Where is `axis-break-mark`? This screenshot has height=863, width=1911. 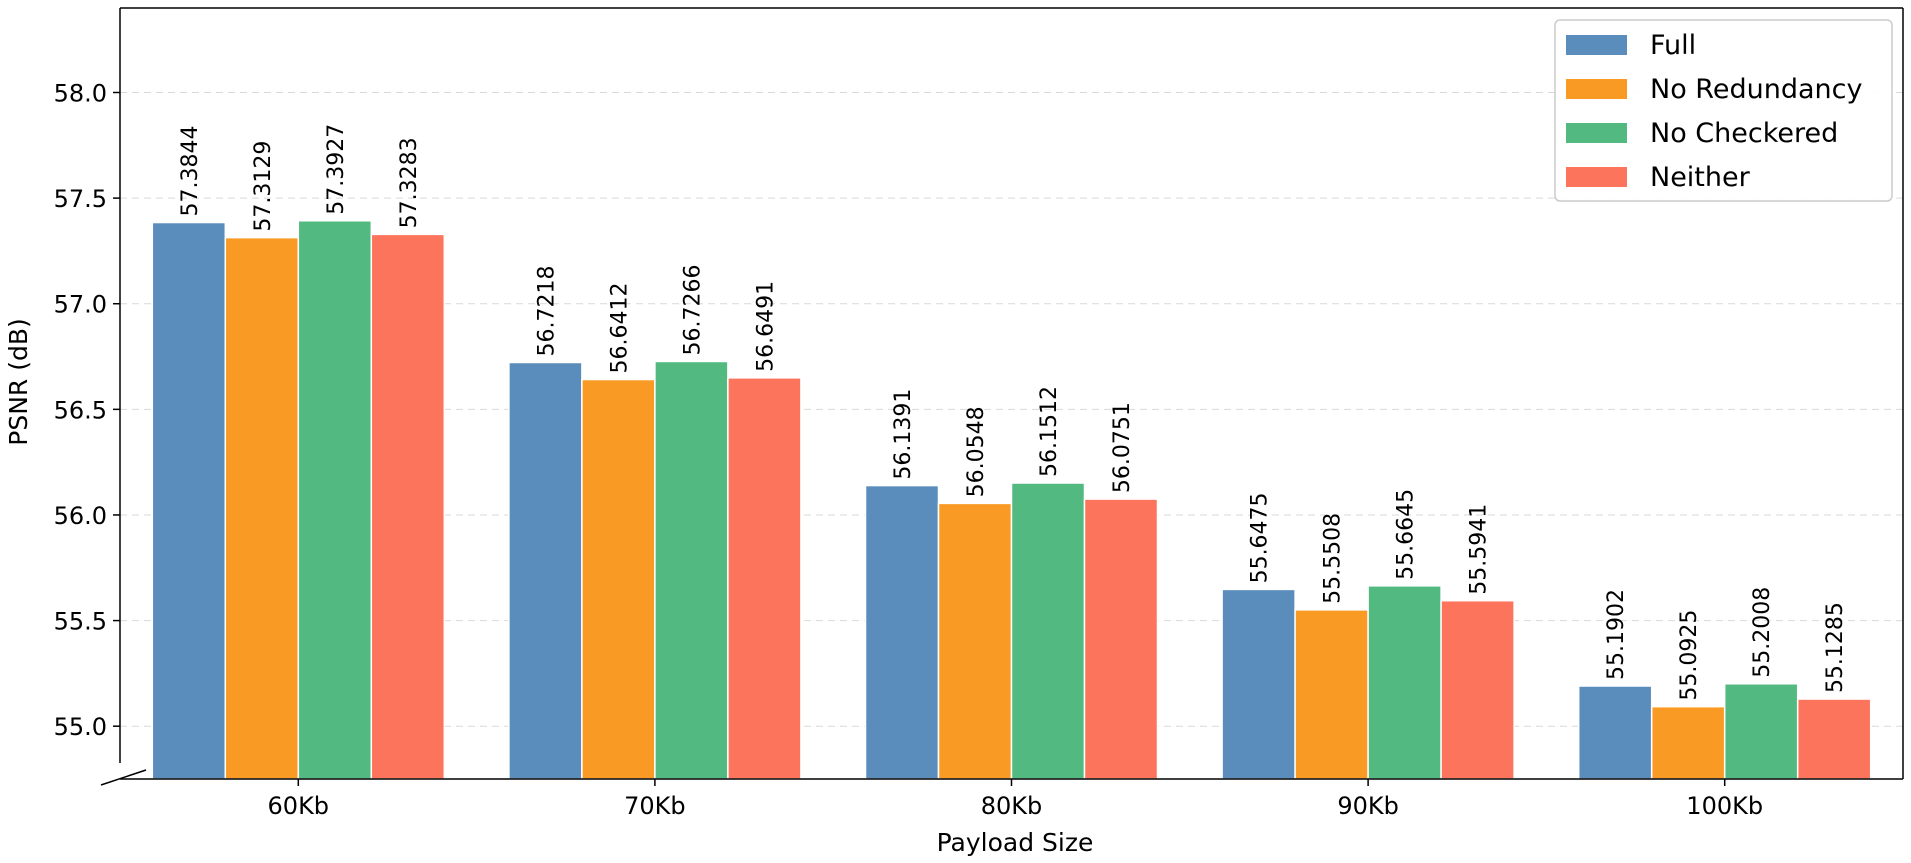
axis-break-mark is located at coordinates (123, 777).